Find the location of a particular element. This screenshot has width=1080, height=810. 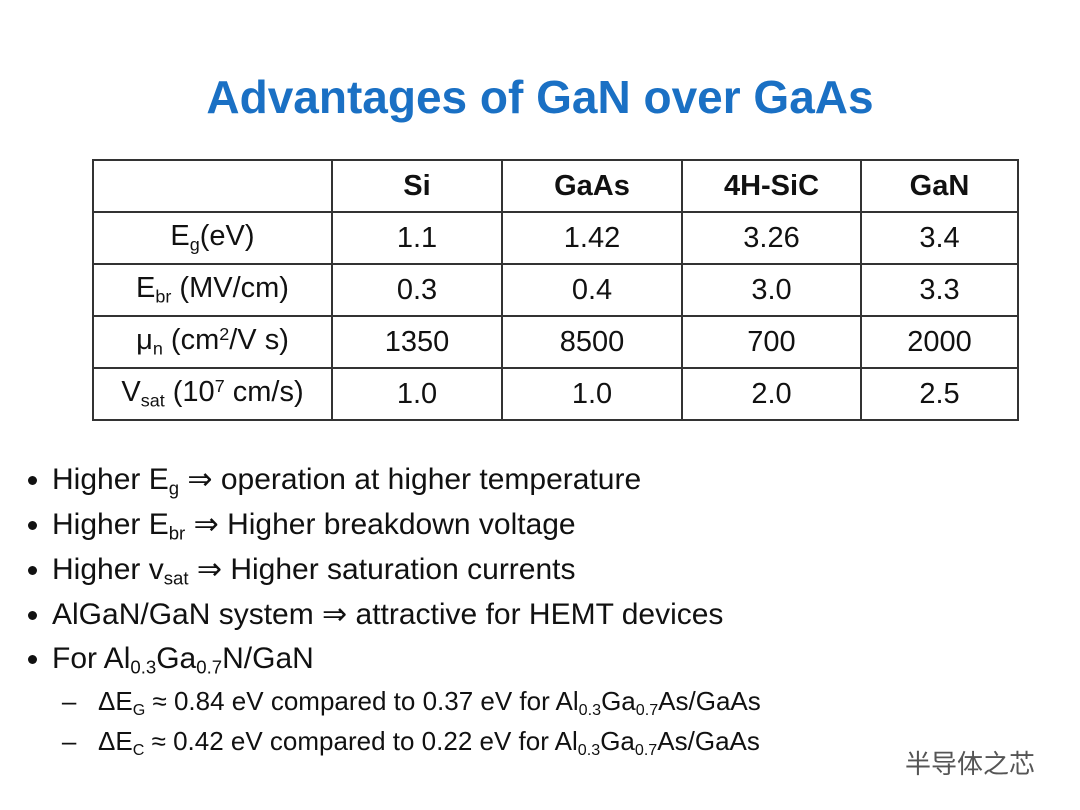

text: (10 is located at coordinates (189, 392).